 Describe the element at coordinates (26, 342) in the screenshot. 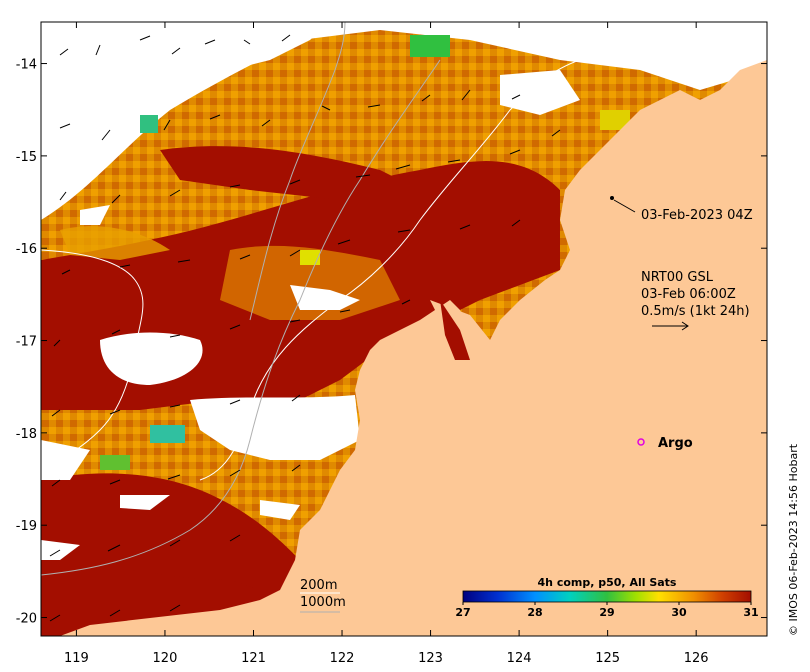

I see `y-tick-label: -17` at that location.